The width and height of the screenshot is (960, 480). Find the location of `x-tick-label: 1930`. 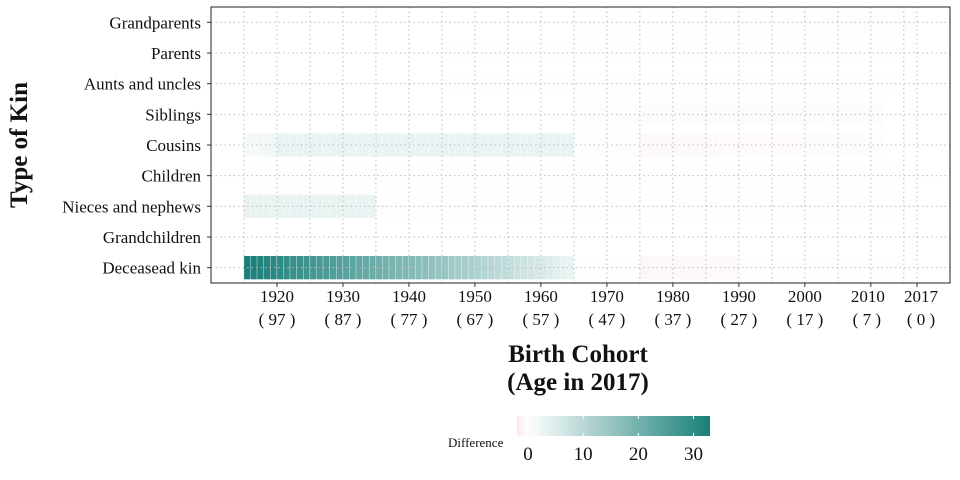

x-tick-label: 1930 is located at coordinates (343, 296).